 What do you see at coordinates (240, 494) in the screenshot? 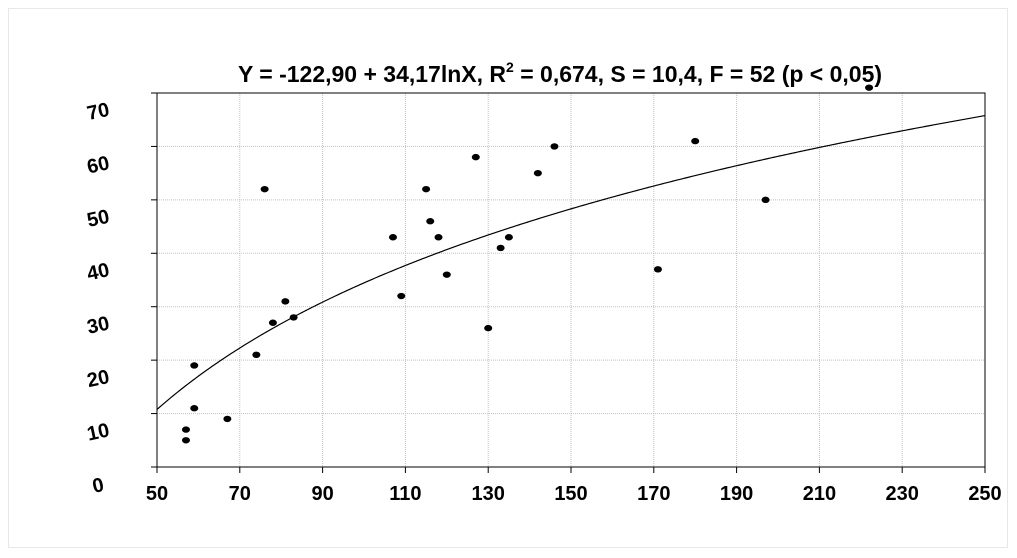
I see `x-tick-label: 70` at bounding box center [240, 494].